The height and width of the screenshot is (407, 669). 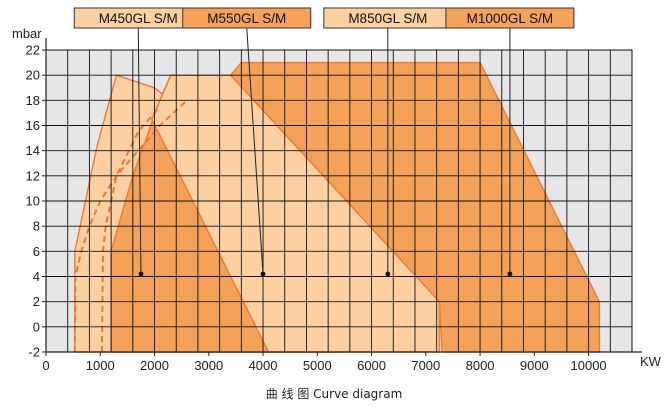 I want to click on chart-caption: 曲 线 图 Curve diagram, so click(x=334, y=394).